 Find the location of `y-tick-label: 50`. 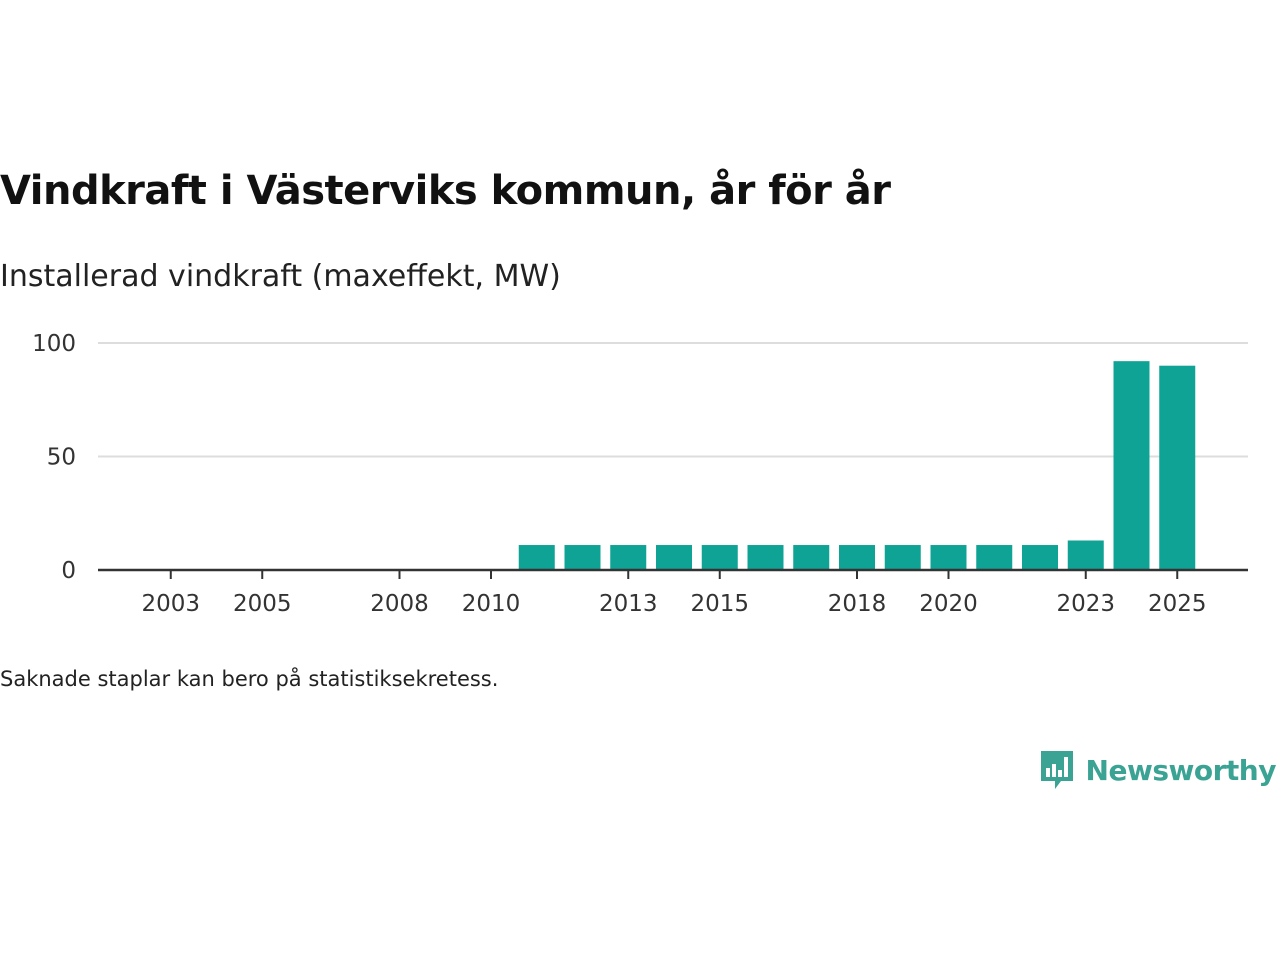

y-tick-label: 50 is located at coordinates (61, 458).